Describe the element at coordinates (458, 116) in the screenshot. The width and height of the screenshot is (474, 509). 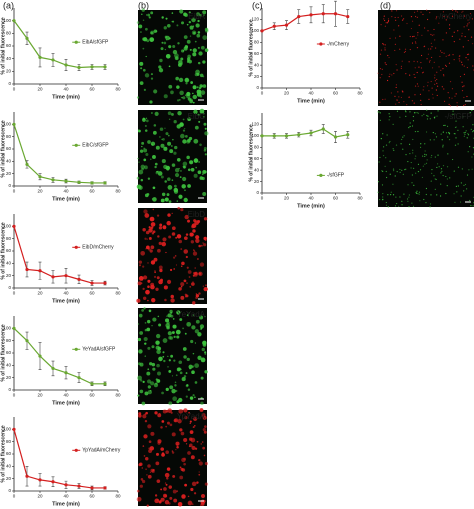
I see `micrograph-label: -/sfGFP` at that location.